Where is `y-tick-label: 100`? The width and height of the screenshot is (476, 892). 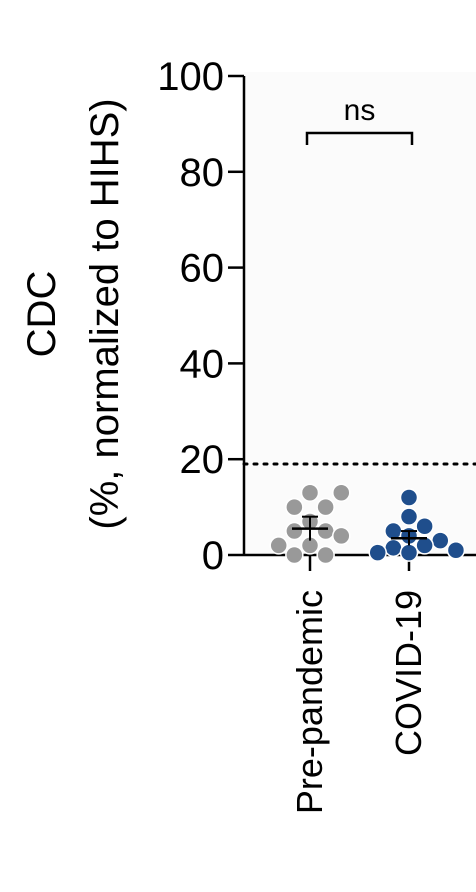
y-tick-label: 100 is located at coordinates (190, 77).